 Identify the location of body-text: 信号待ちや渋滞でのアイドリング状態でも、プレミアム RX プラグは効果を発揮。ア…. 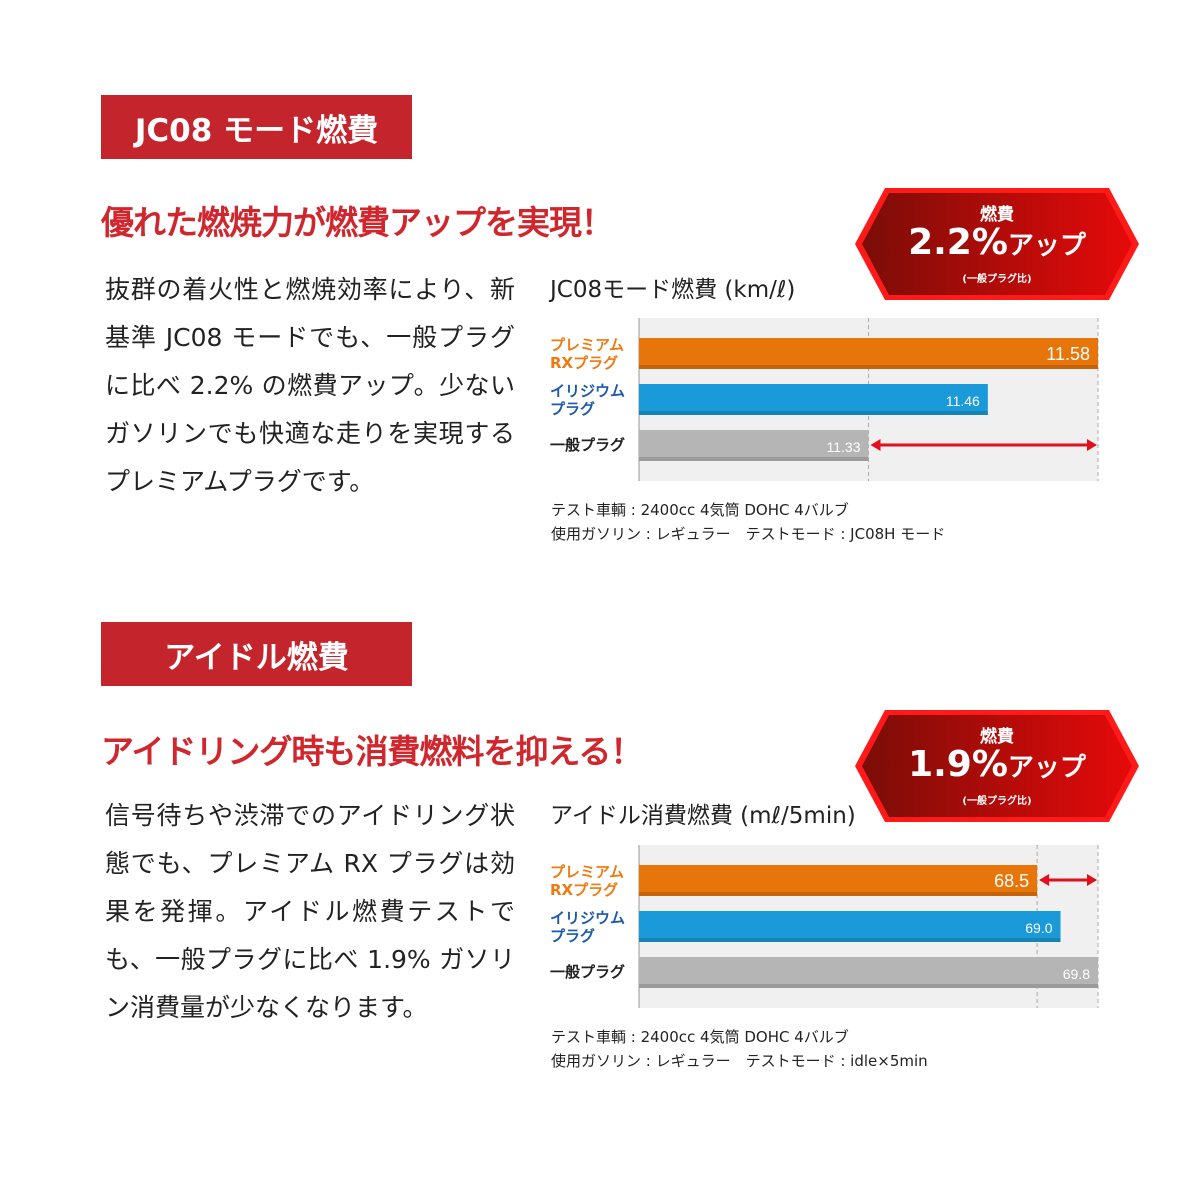
(310, 911).